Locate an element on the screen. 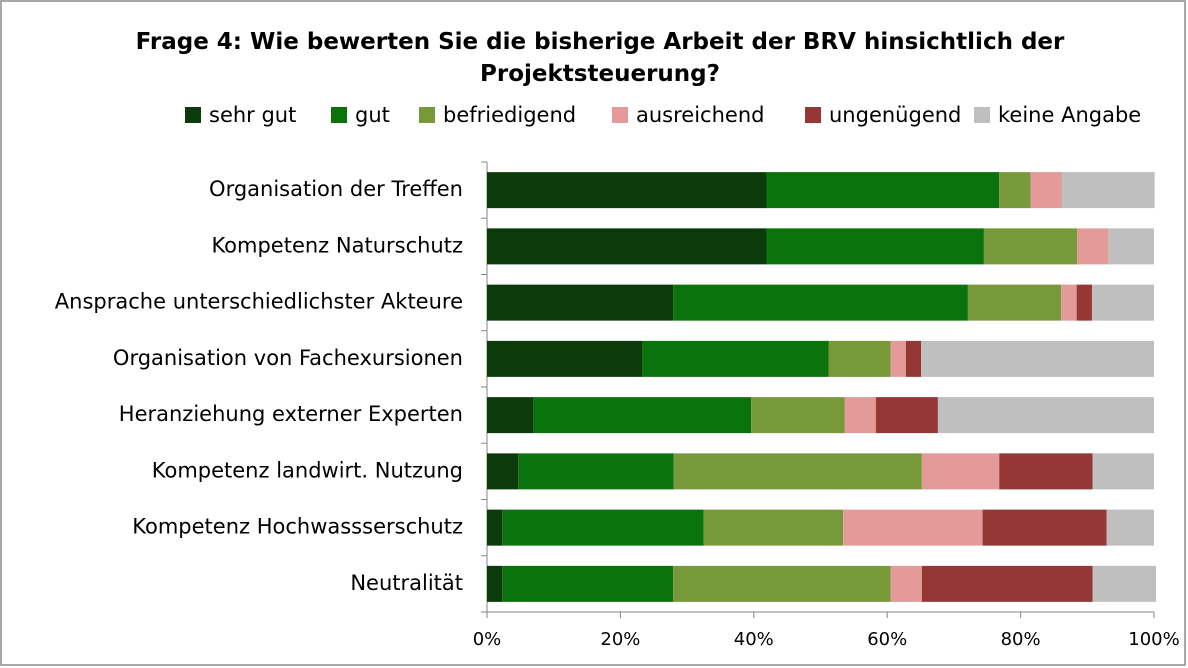 The width and height of the screenshot is (1188, 668). x-tick-label: 0% is located at coordinates (487, 639).